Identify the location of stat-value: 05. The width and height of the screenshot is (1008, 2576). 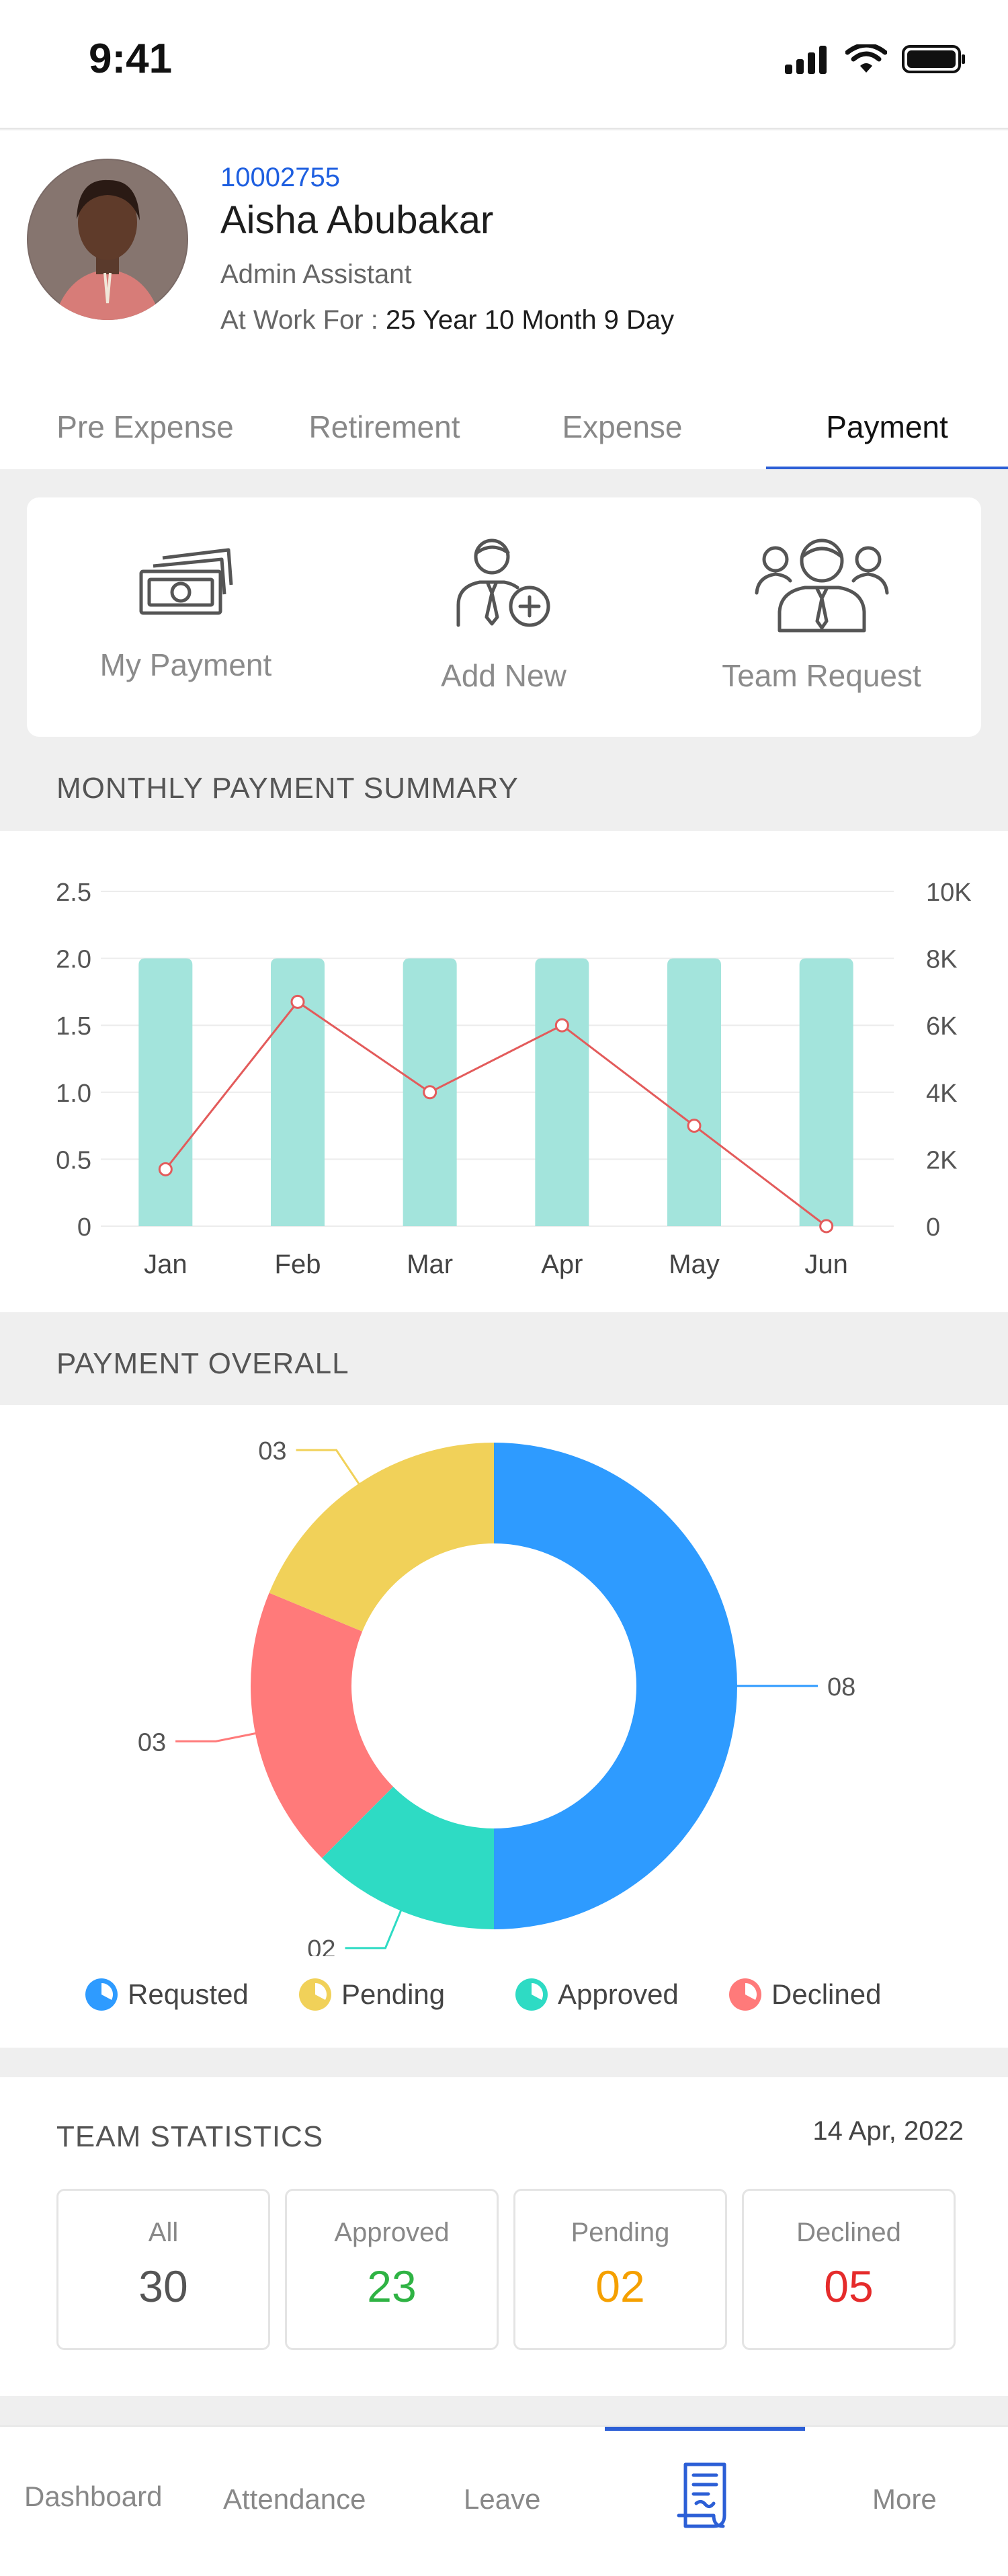
(849, 2286).